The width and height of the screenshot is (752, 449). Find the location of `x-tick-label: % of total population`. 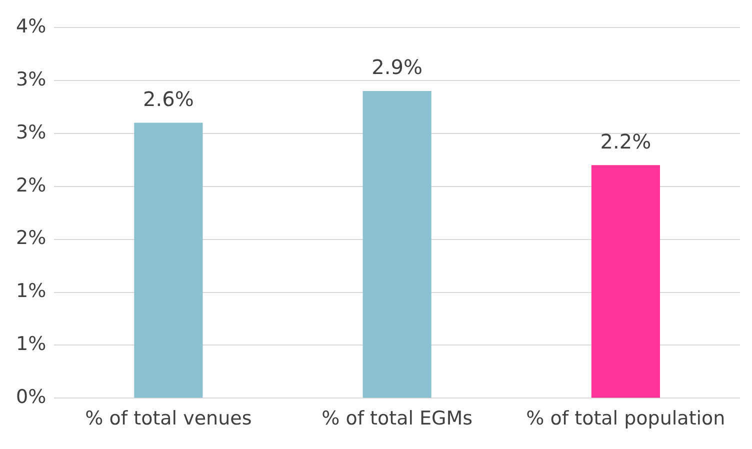

x-tick-label: % of total population is located at coordinates (626, 419).